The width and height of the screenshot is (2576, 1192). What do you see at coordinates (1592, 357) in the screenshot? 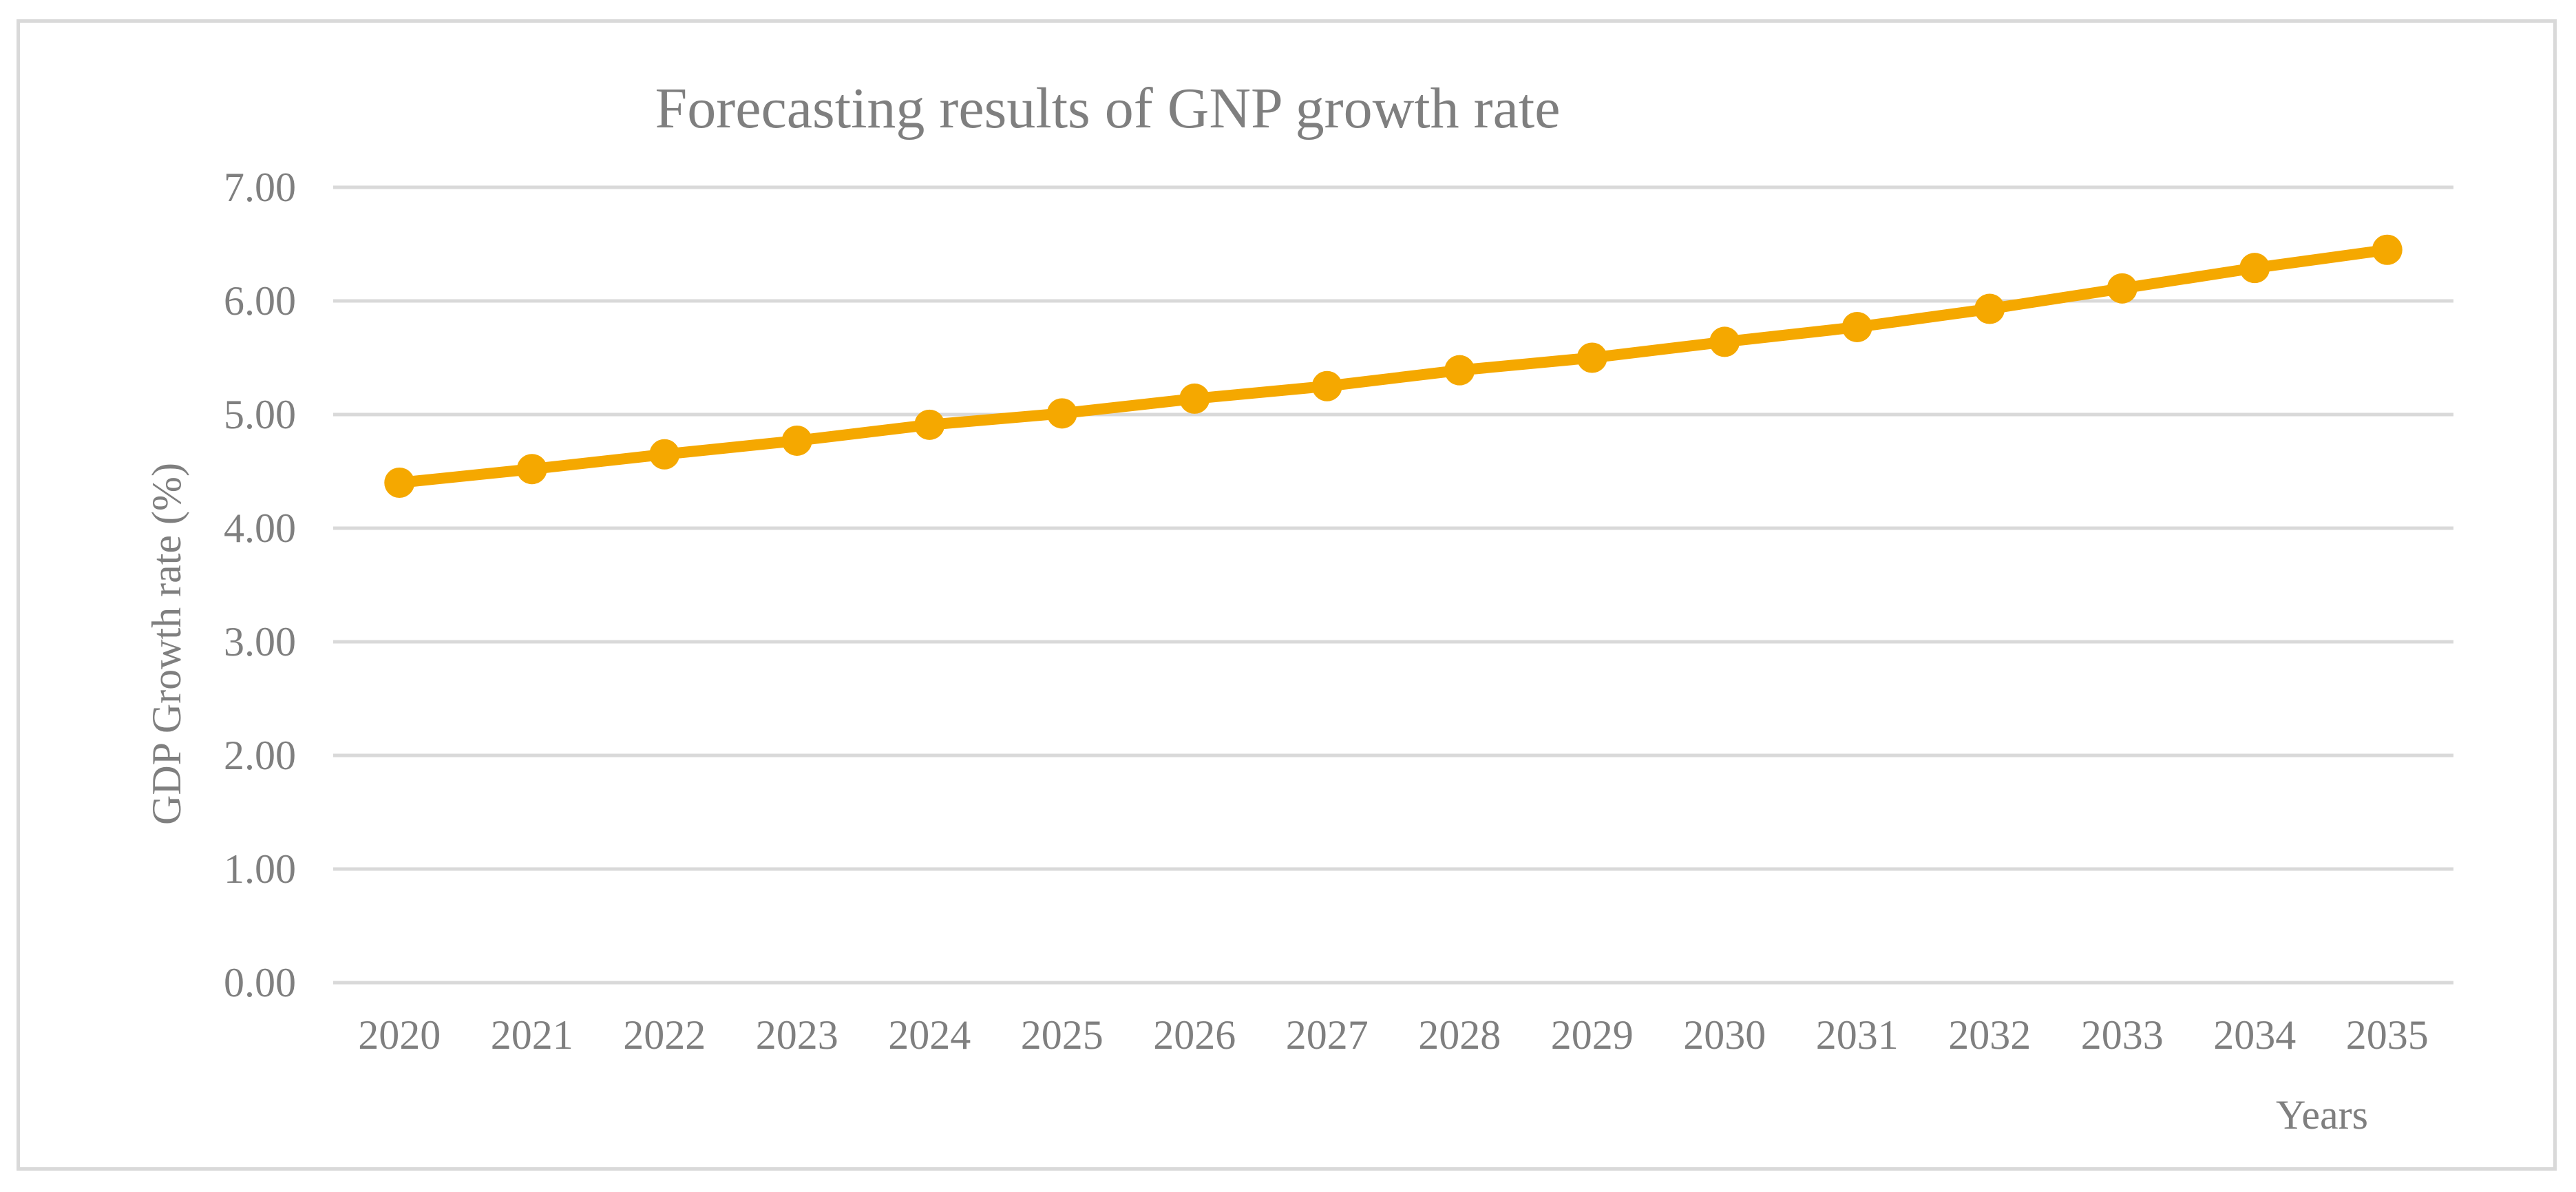
I see `data-point-2029` at bounding box center [1592, 357].